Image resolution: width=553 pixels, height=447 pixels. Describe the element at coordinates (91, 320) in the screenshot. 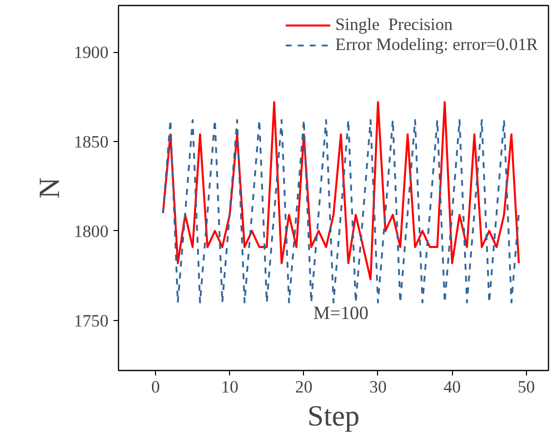

I see `y-tick-label: 1750` at that location.